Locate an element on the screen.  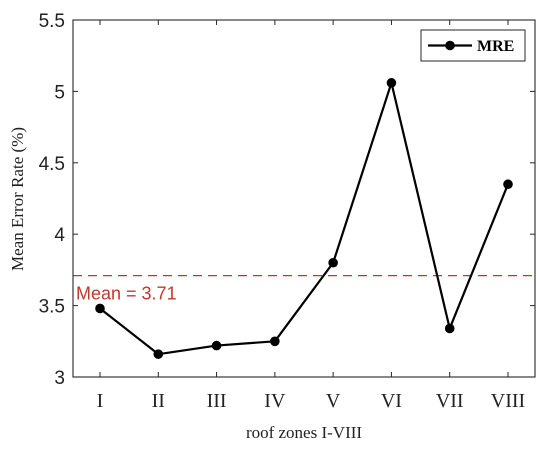
y-tick-label: 4 is located at coordinates (59, 235).